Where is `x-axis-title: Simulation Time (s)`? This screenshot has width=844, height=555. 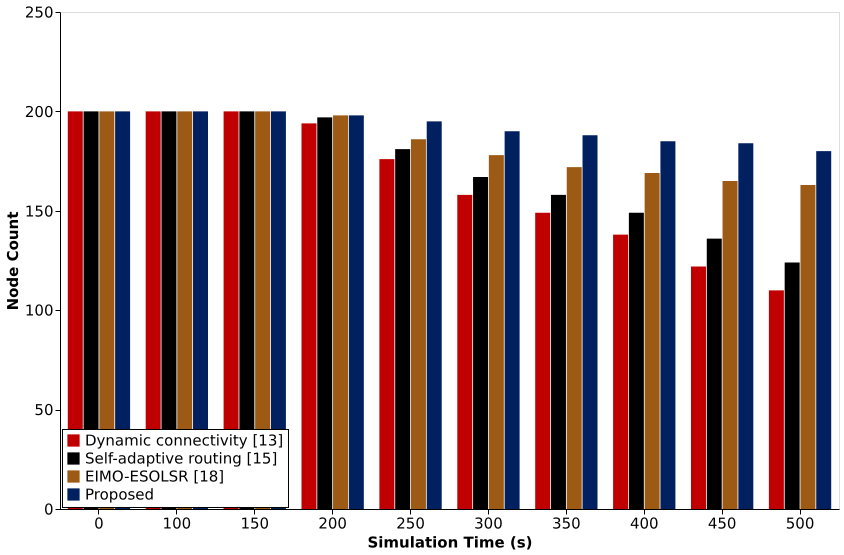
x-axis-title: Simulation Time (s) is located at coordinates (450, 543).